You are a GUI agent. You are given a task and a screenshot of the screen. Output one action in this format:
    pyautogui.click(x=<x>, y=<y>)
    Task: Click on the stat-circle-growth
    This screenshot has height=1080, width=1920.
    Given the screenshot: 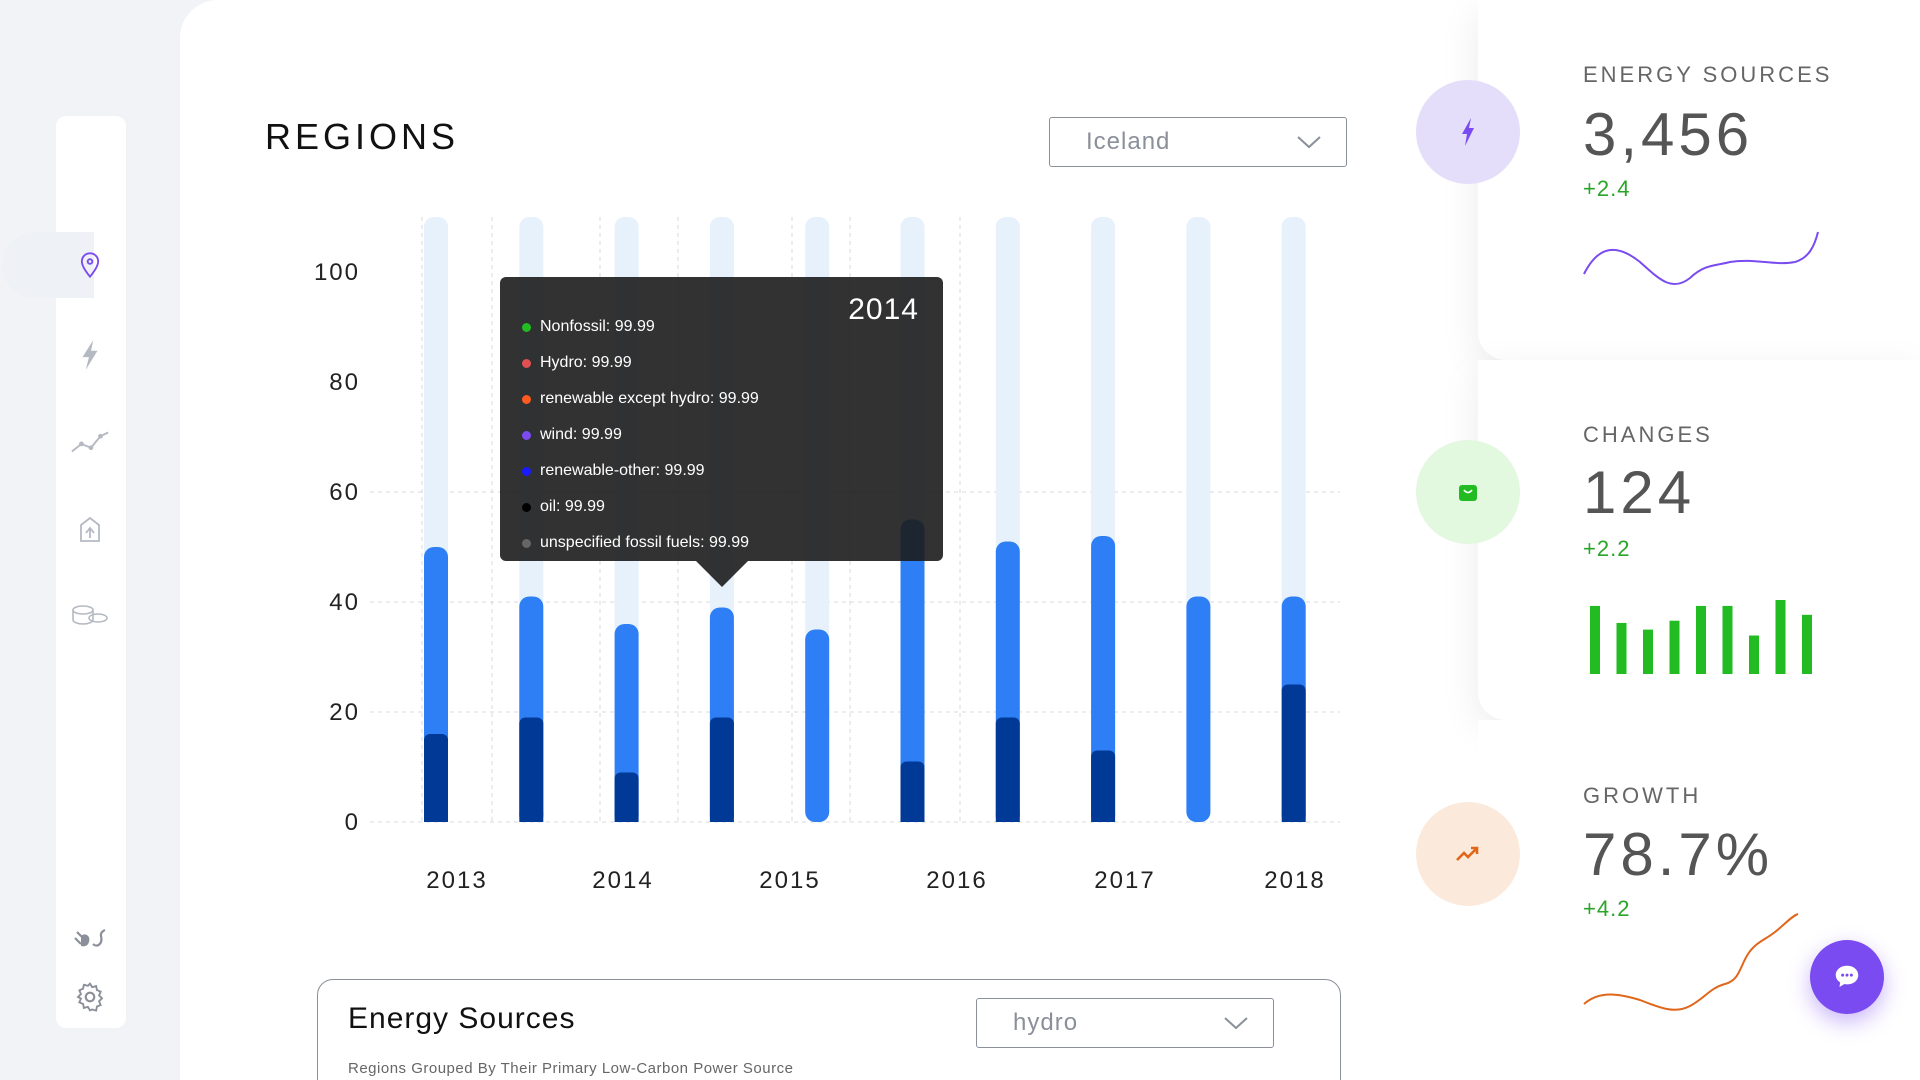 What is the action you would take?
    pyautogui.click(x=1468, y=854)
    